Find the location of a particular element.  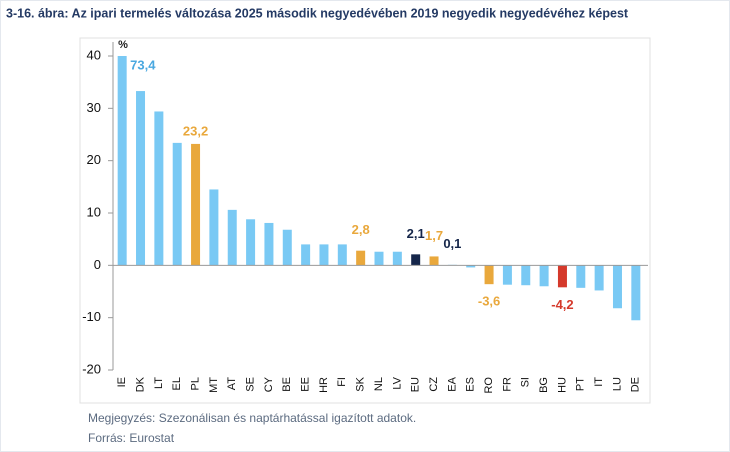

value-label: -3,6 is located at coordinates (489, 301).